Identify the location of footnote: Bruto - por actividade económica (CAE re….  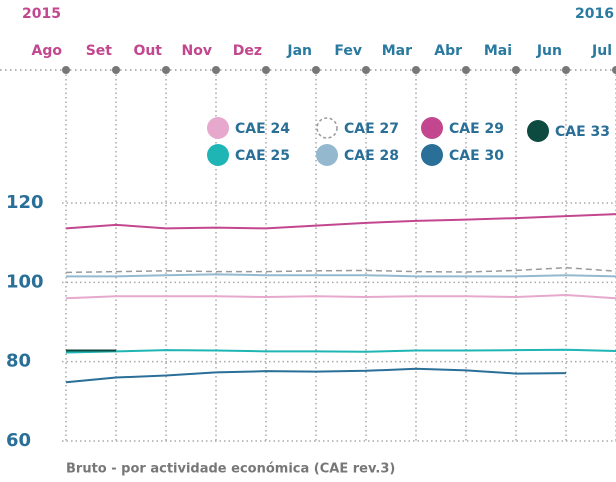
(230, 469).